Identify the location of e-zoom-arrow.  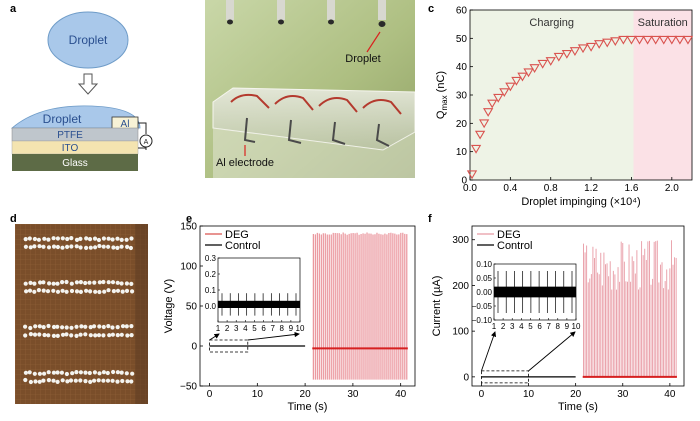
(214, 337).